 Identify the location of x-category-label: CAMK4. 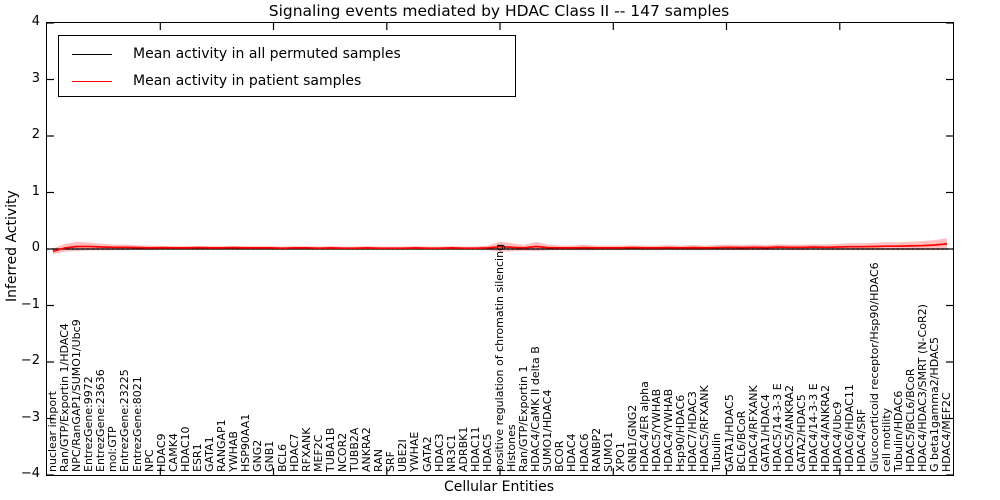
(173, 452).